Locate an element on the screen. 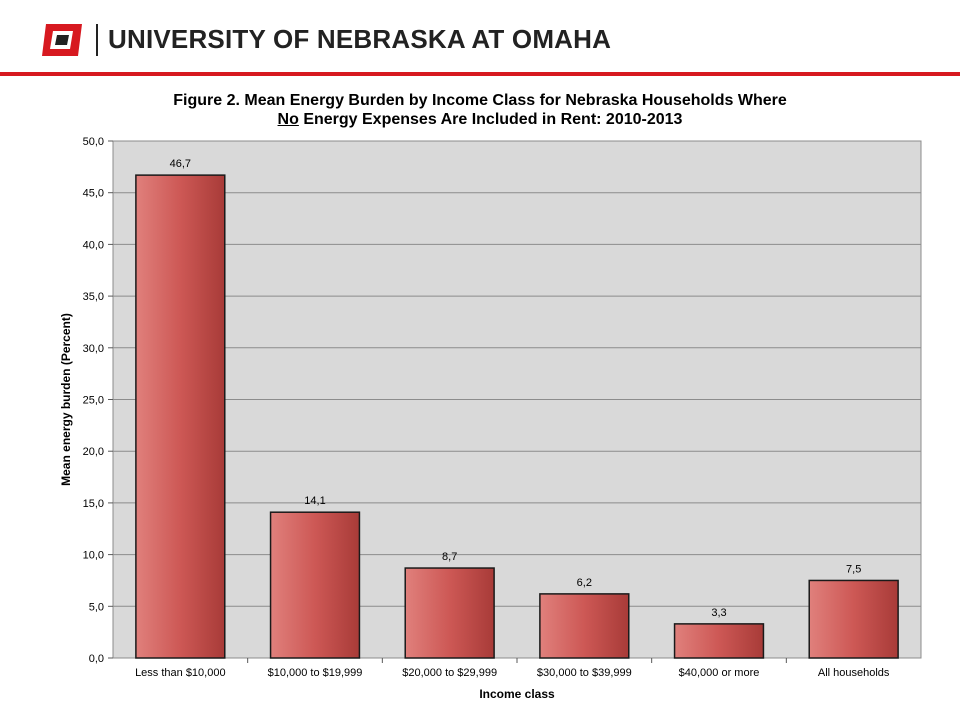  y-tick-label: 5,0 is located at coordinates (96, 607).